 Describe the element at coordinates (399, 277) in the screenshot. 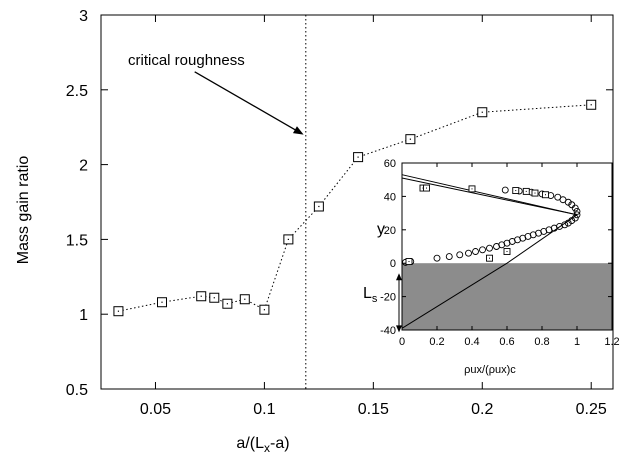

I see `ls-arrow-head-top` at that location.